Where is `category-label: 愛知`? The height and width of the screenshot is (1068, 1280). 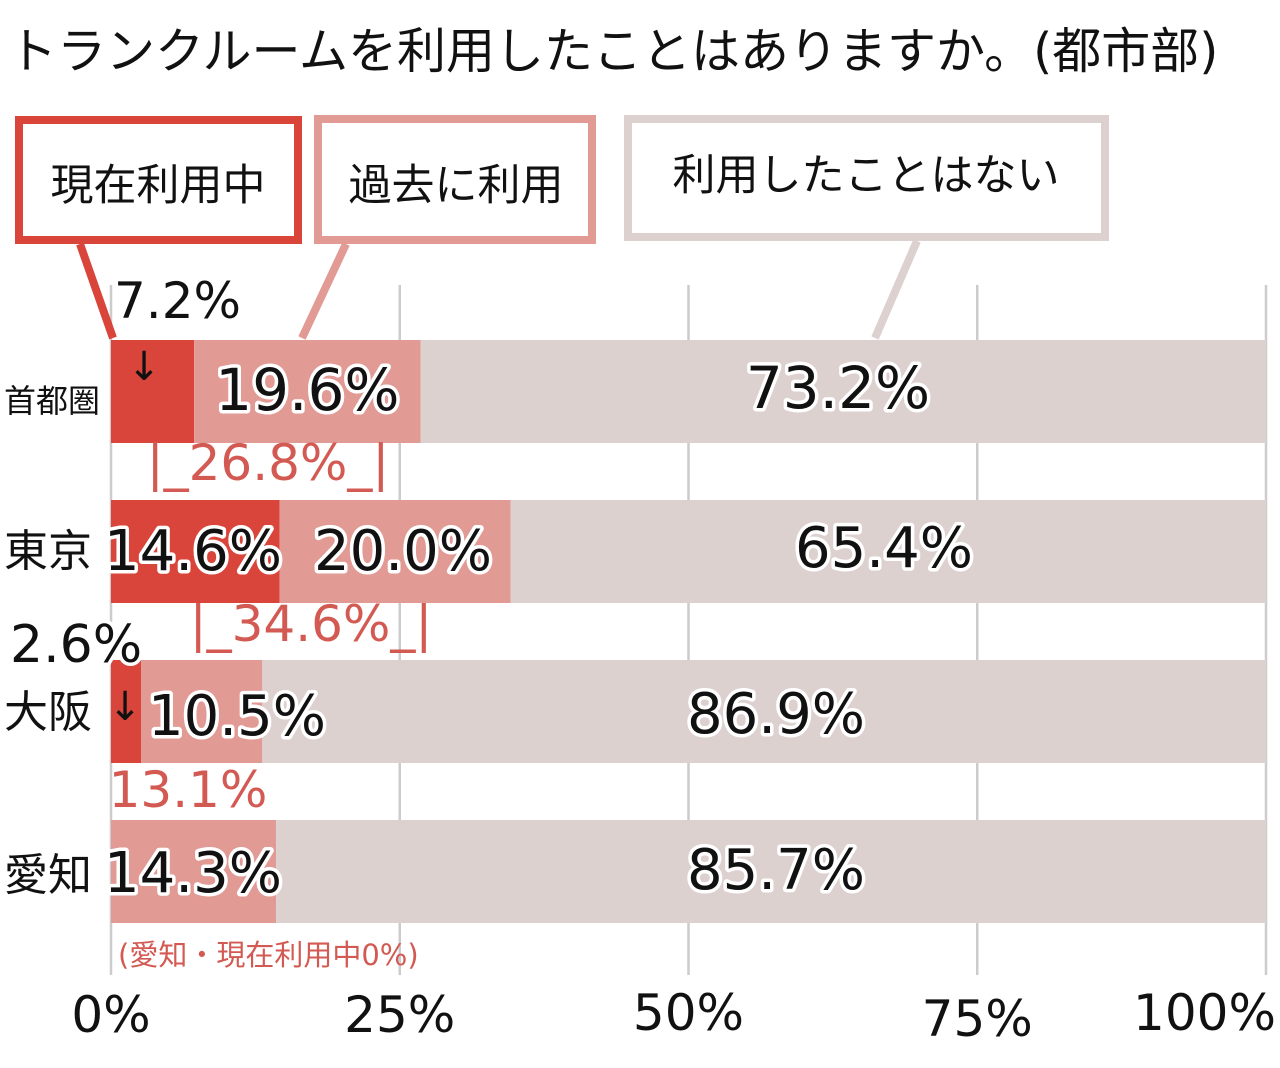
category-label: 愛知 is located at coordinates (48, 875).